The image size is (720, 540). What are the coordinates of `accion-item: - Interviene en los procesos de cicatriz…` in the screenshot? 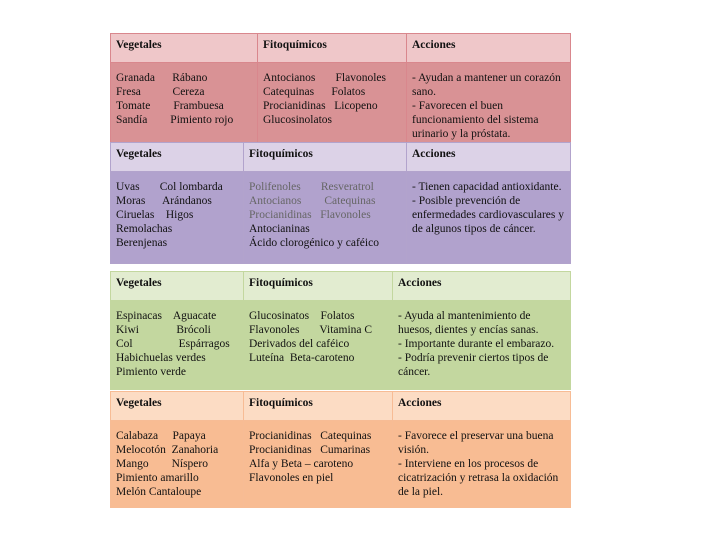 It's located at (478, 478).